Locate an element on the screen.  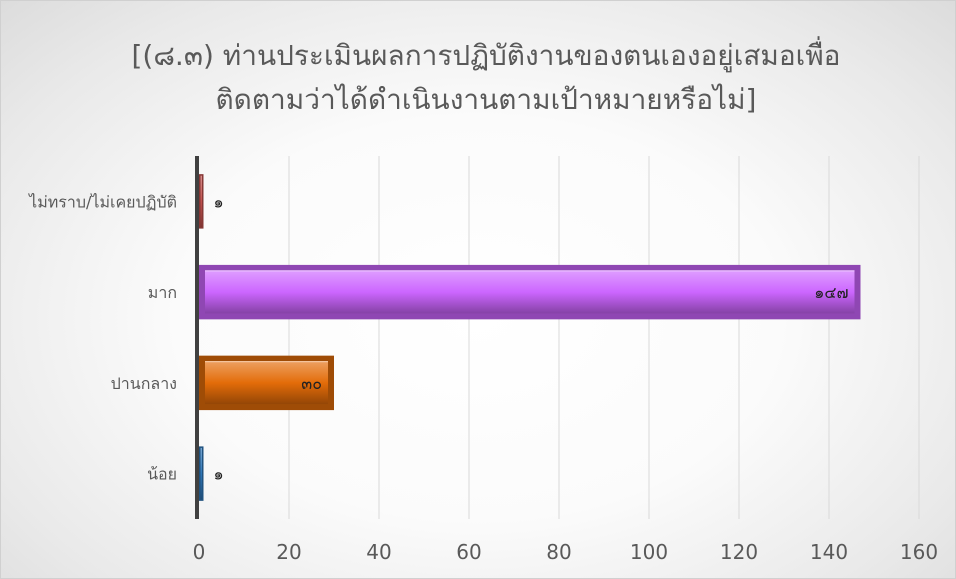
x-tick-label-40: 40 is located at coordinates (378, 552).